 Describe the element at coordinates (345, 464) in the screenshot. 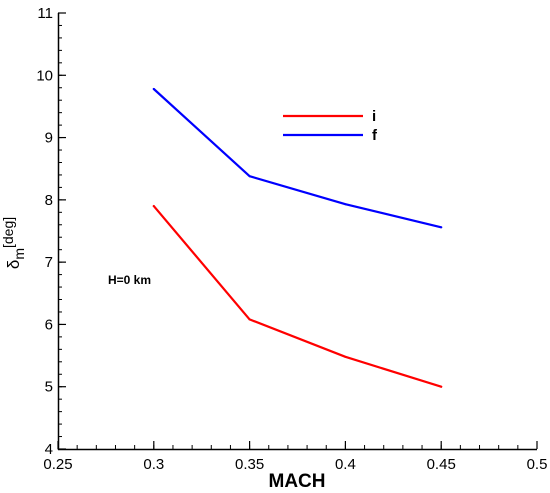

I see `x-tick-label: 0.4` at that location.